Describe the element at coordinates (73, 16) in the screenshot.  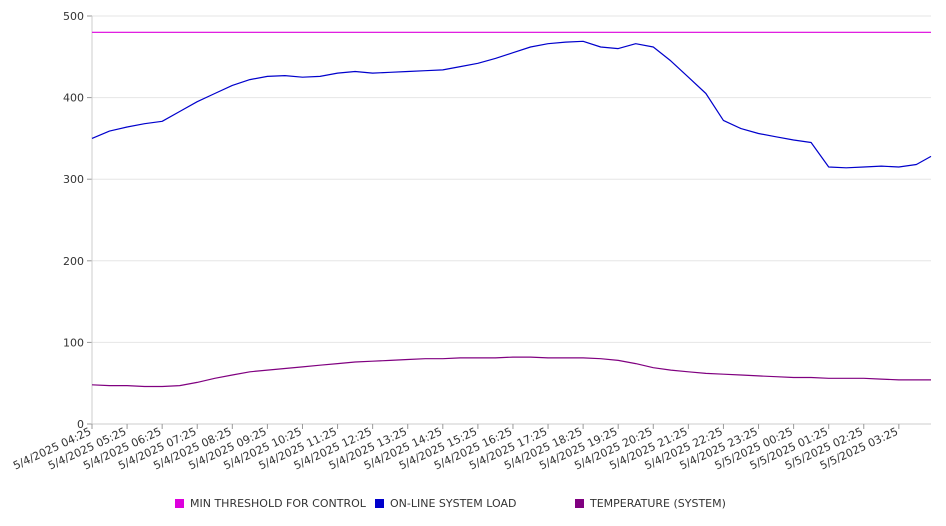
I see `y-tick-label-500: 500` at that location.